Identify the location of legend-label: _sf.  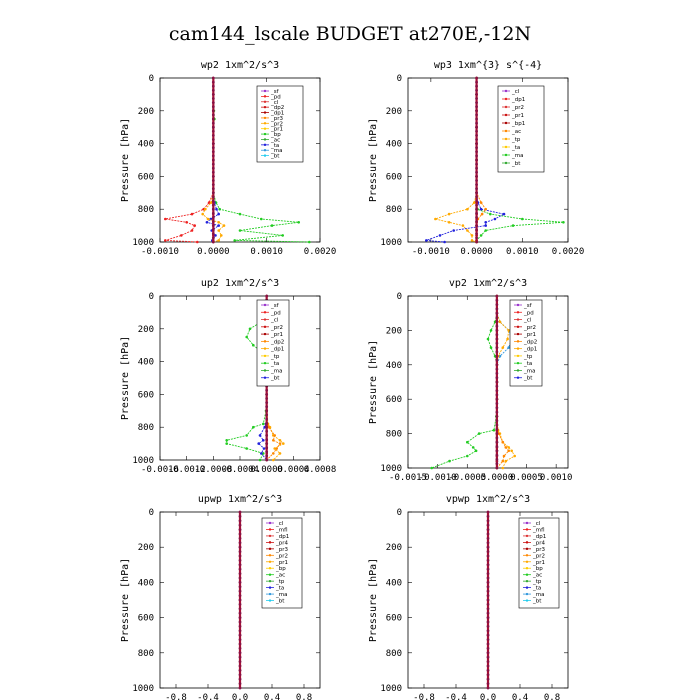
(275, 92).